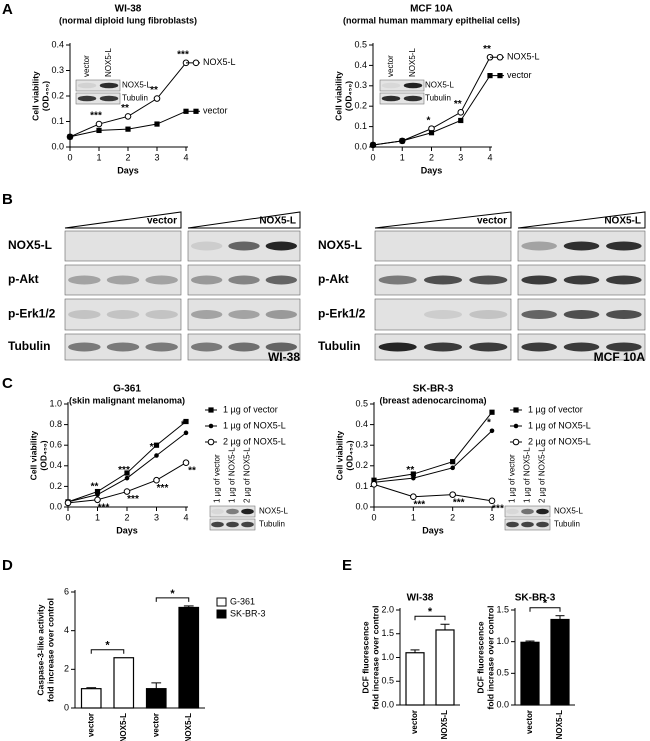 Image resolution: width=650 pixels, height=741 pixels. Describe the element at coordinates (45, 96) in the screenshot. I see `y-axis-label: (OD₄₅₀)` at that location.